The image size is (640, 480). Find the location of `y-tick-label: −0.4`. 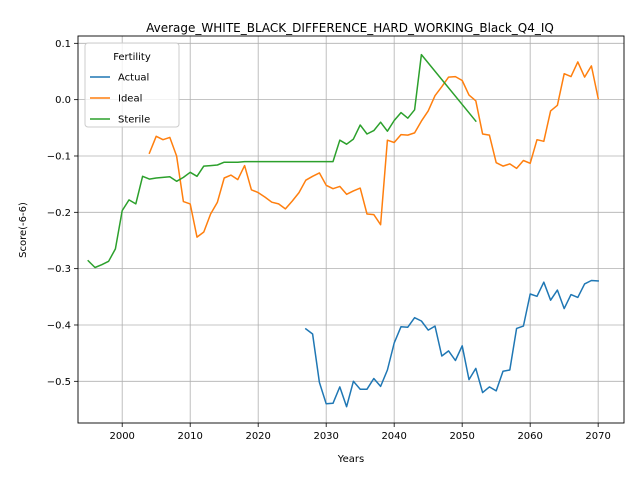

y-tick-label: −0.4 is located at coordinates (59, 325).